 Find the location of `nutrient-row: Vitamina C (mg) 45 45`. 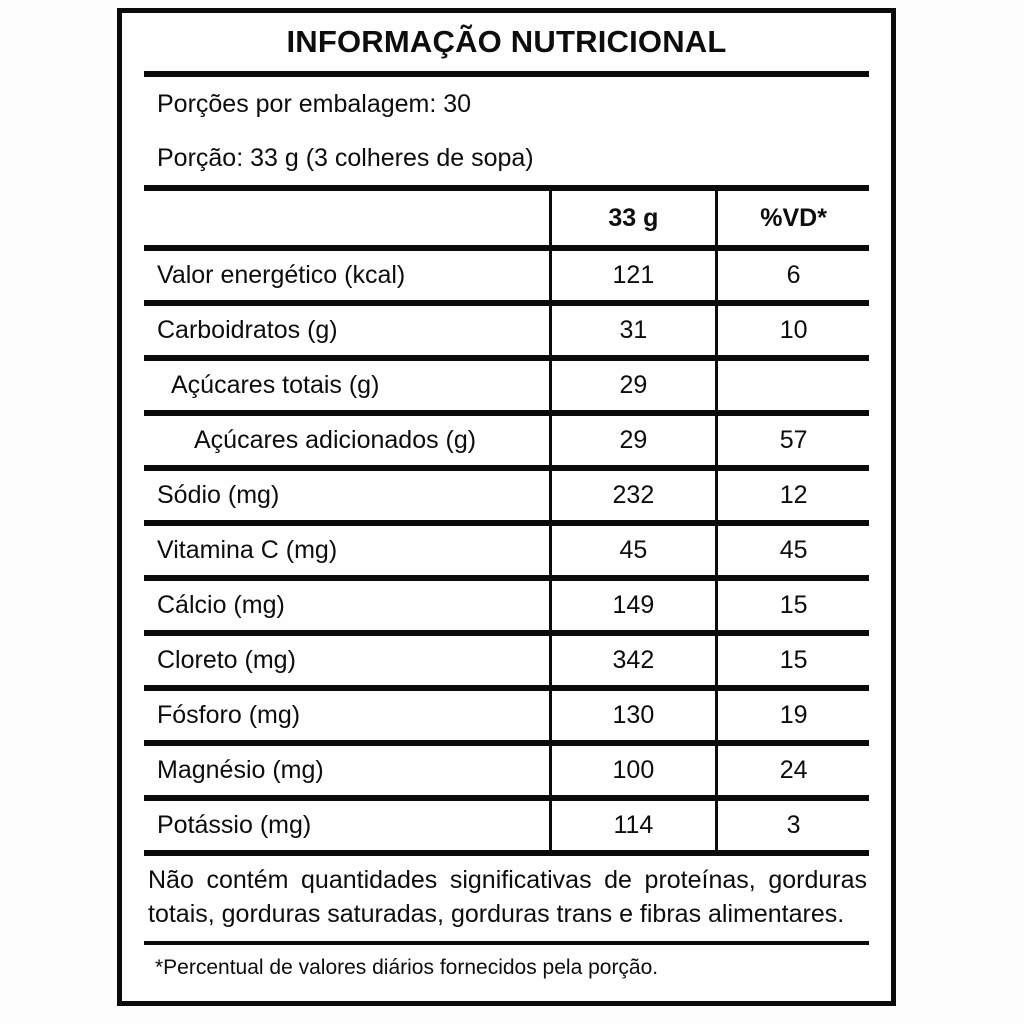

nutrient-row: Vitamina C (mg) 45 45 is located at coordinates (506, 549).